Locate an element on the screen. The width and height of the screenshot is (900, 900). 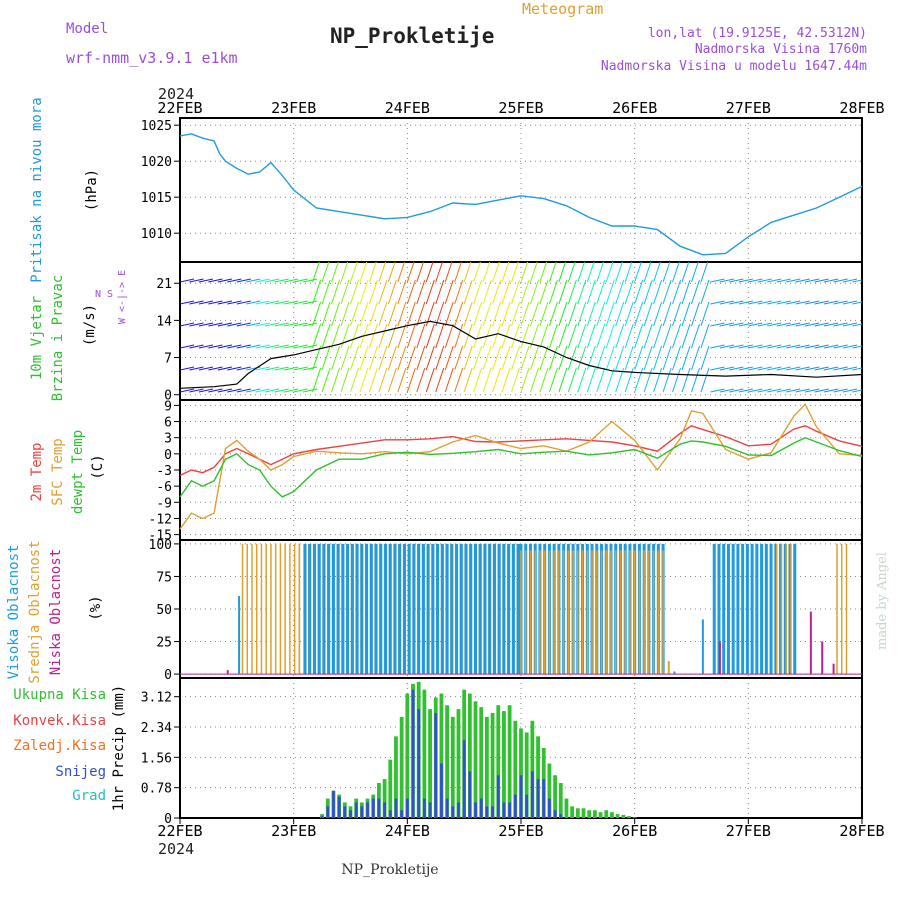
watermark: made by Angel is located at coordinates (882, 601).